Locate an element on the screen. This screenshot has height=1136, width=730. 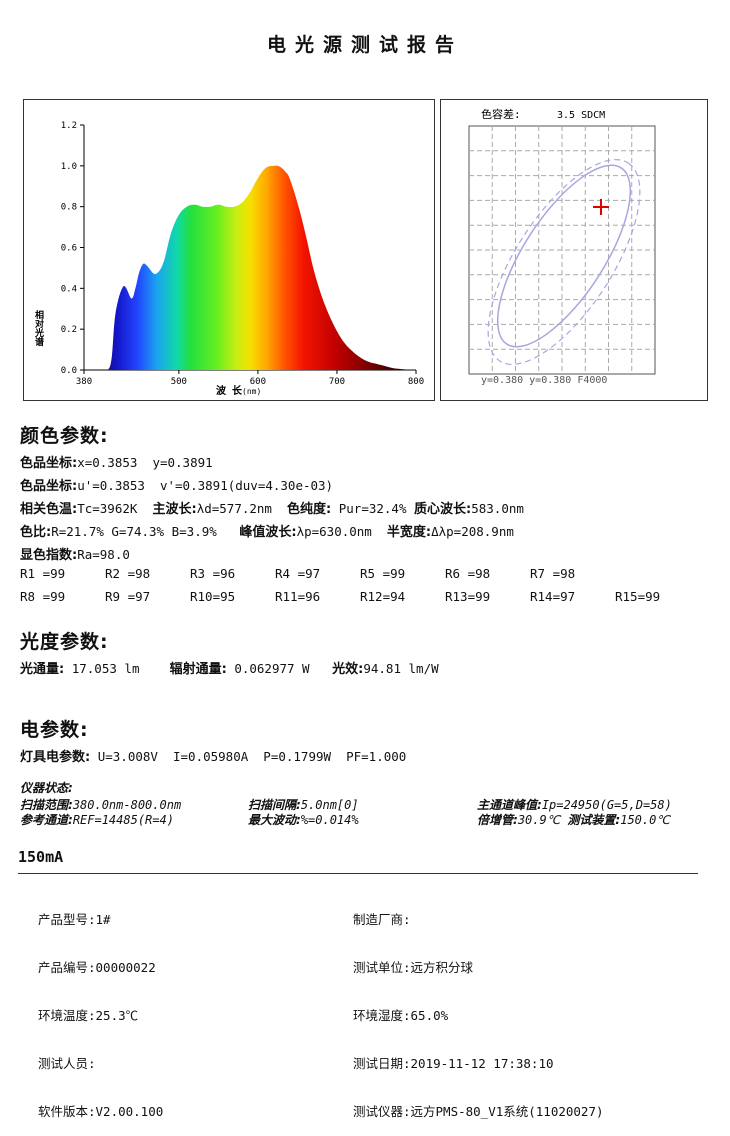
color-params-heading: 颜色参数: is located at coordinates (64, 436).